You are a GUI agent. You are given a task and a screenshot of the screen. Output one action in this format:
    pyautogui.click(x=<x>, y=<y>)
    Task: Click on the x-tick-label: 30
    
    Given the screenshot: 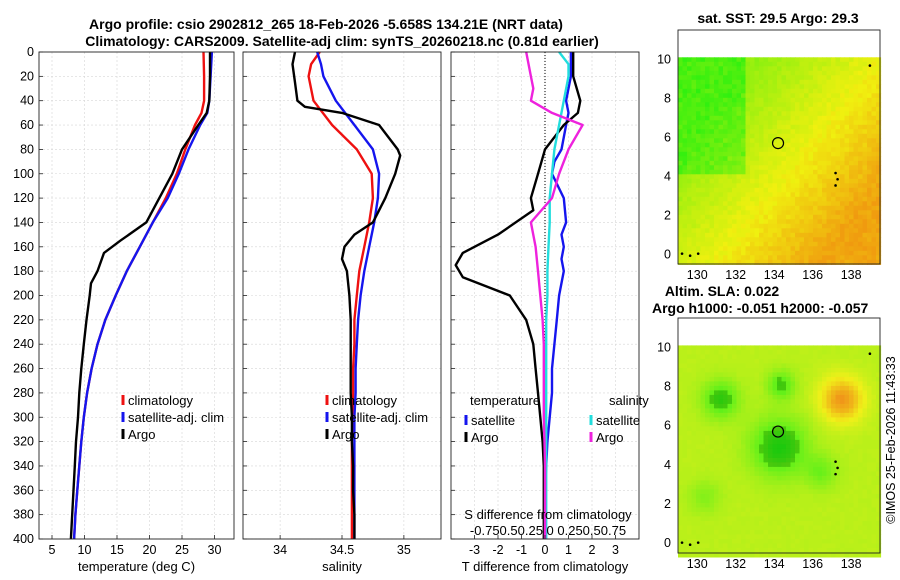 What is the action you would take?
    pyautogui.click(x=215, y=550)
    